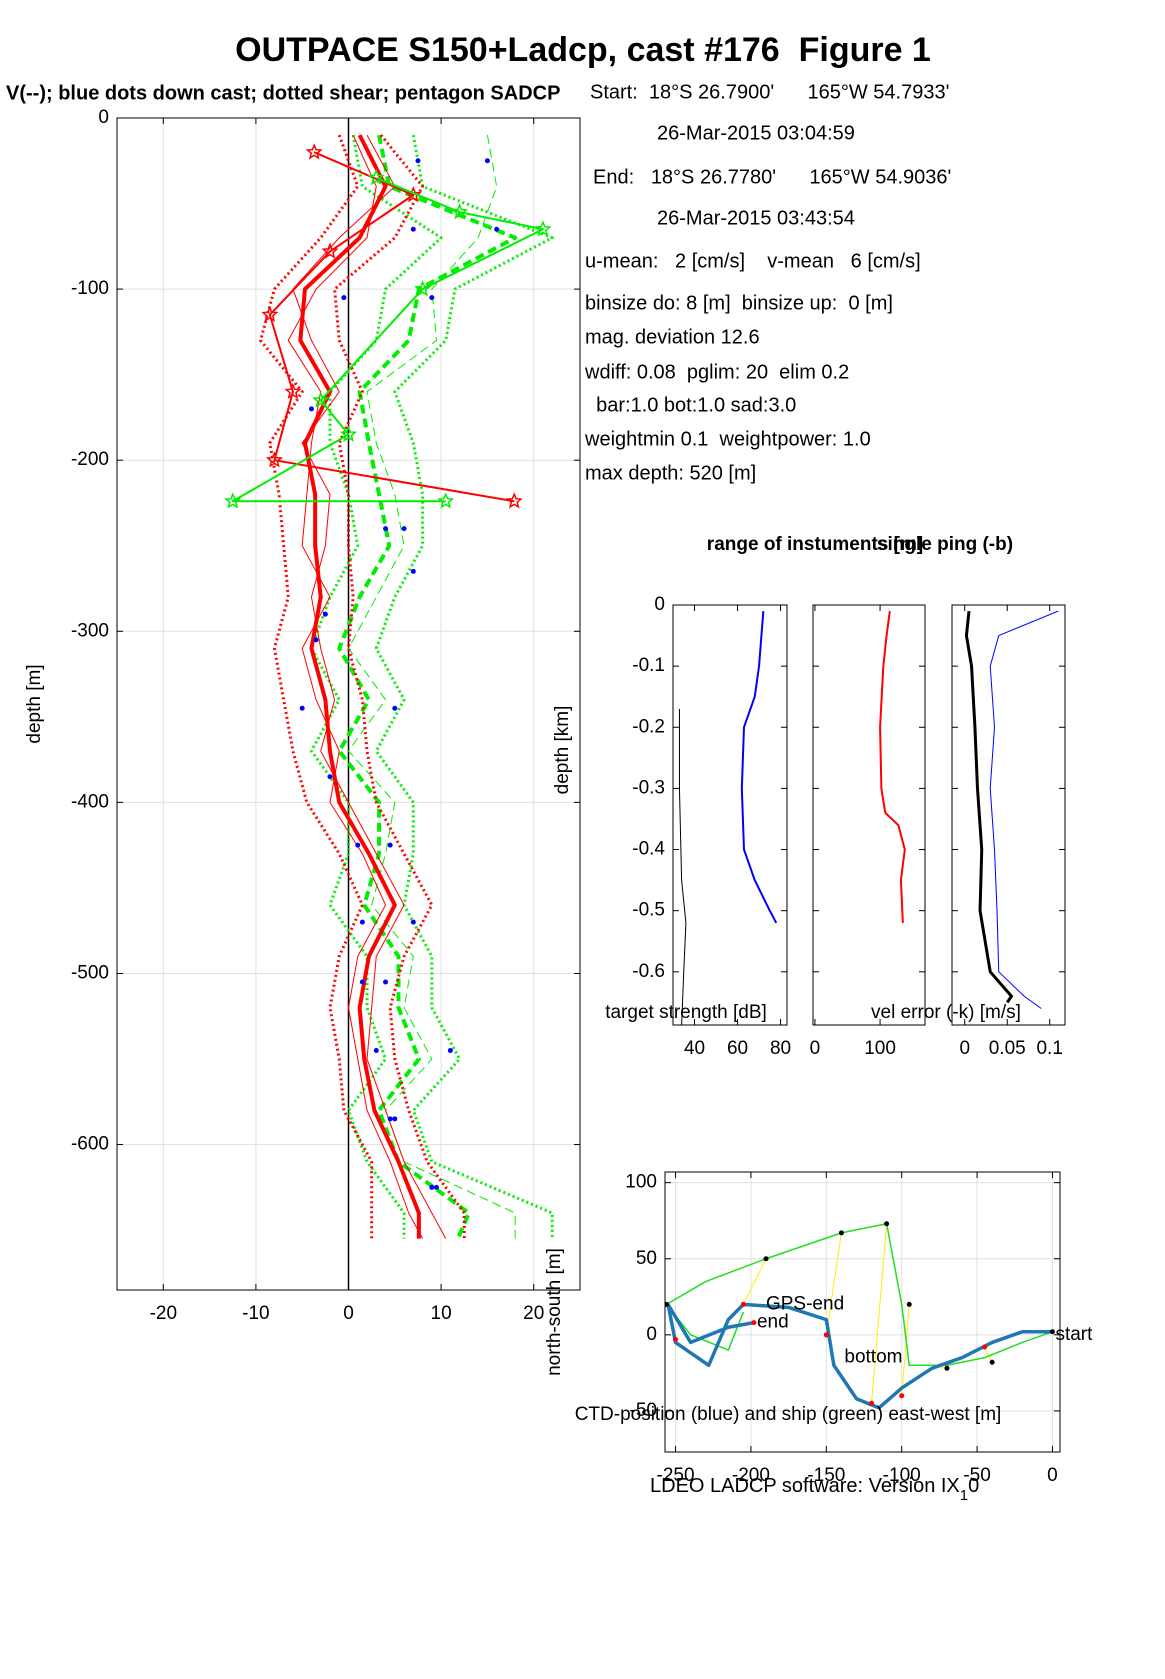  I want to click on y-tick-label: -0.2, so click(648, 726).